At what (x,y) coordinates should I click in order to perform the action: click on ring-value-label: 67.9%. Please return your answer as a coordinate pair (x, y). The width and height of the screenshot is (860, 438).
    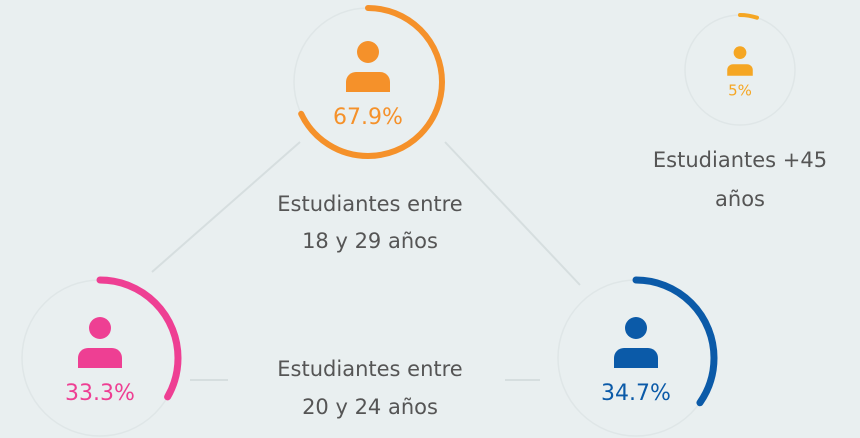
    Looking at the image, I should click on (368, 117).